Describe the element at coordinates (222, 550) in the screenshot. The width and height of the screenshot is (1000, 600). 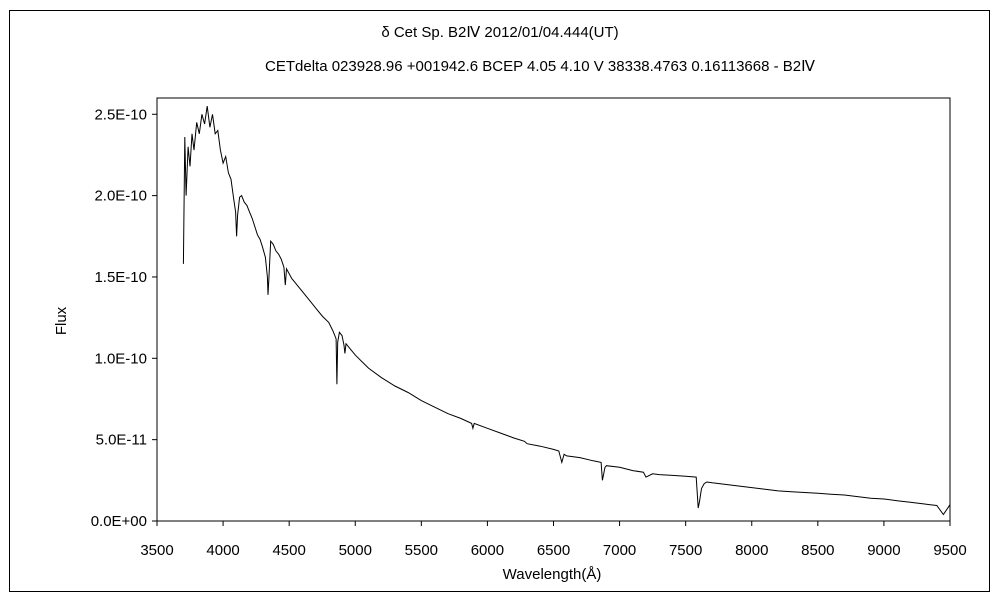
I see `x-tick-label: 4000` at that location.